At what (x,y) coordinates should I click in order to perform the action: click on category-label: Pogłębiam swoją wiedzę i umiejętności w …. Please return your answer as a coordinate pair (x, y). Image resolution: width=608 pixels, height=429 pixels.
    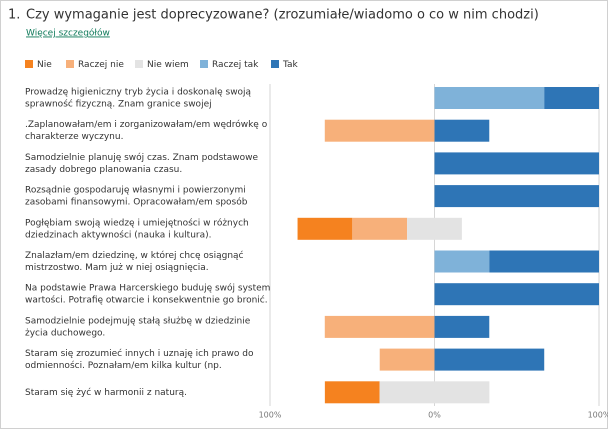
    Looking at the image, I should click on (137, 222).